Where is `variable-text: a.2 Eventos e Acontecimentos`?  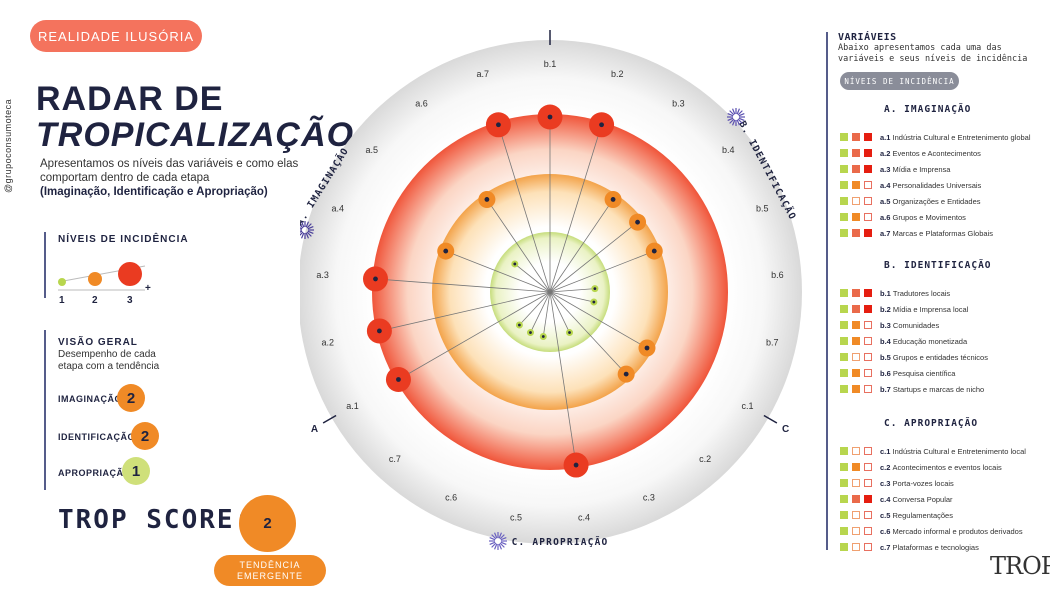
variable-text: a.2 Eventos e Acontecimentos is located at coordinates (930, 153).